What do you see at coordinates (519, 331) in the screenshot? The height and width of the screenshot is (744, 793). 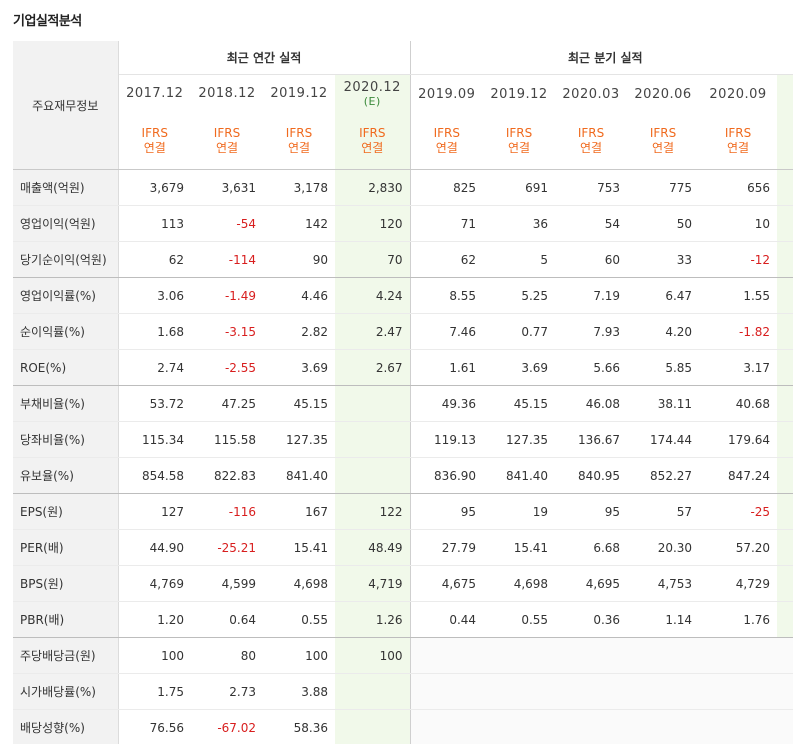 I see `quarter-value-cell: 0.77` at bounding box center [519, 331].